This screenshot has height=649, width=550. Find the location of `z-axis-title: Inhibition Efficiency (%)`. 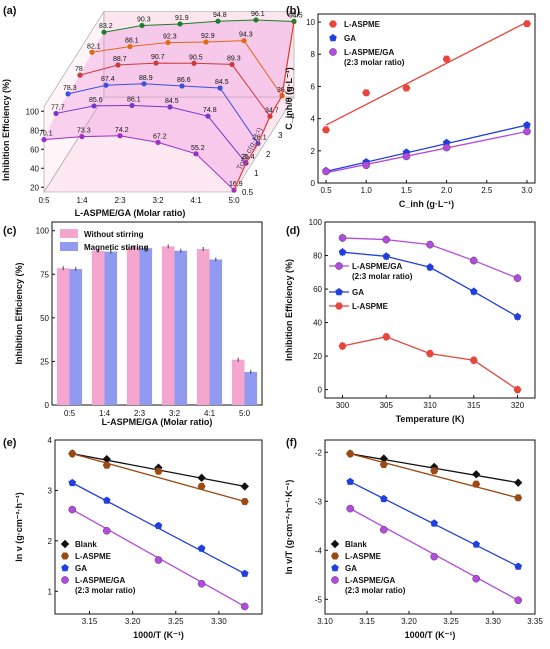

z-axis-title: Inhibition Efficiency (%) is located at coordinates (6, 130).